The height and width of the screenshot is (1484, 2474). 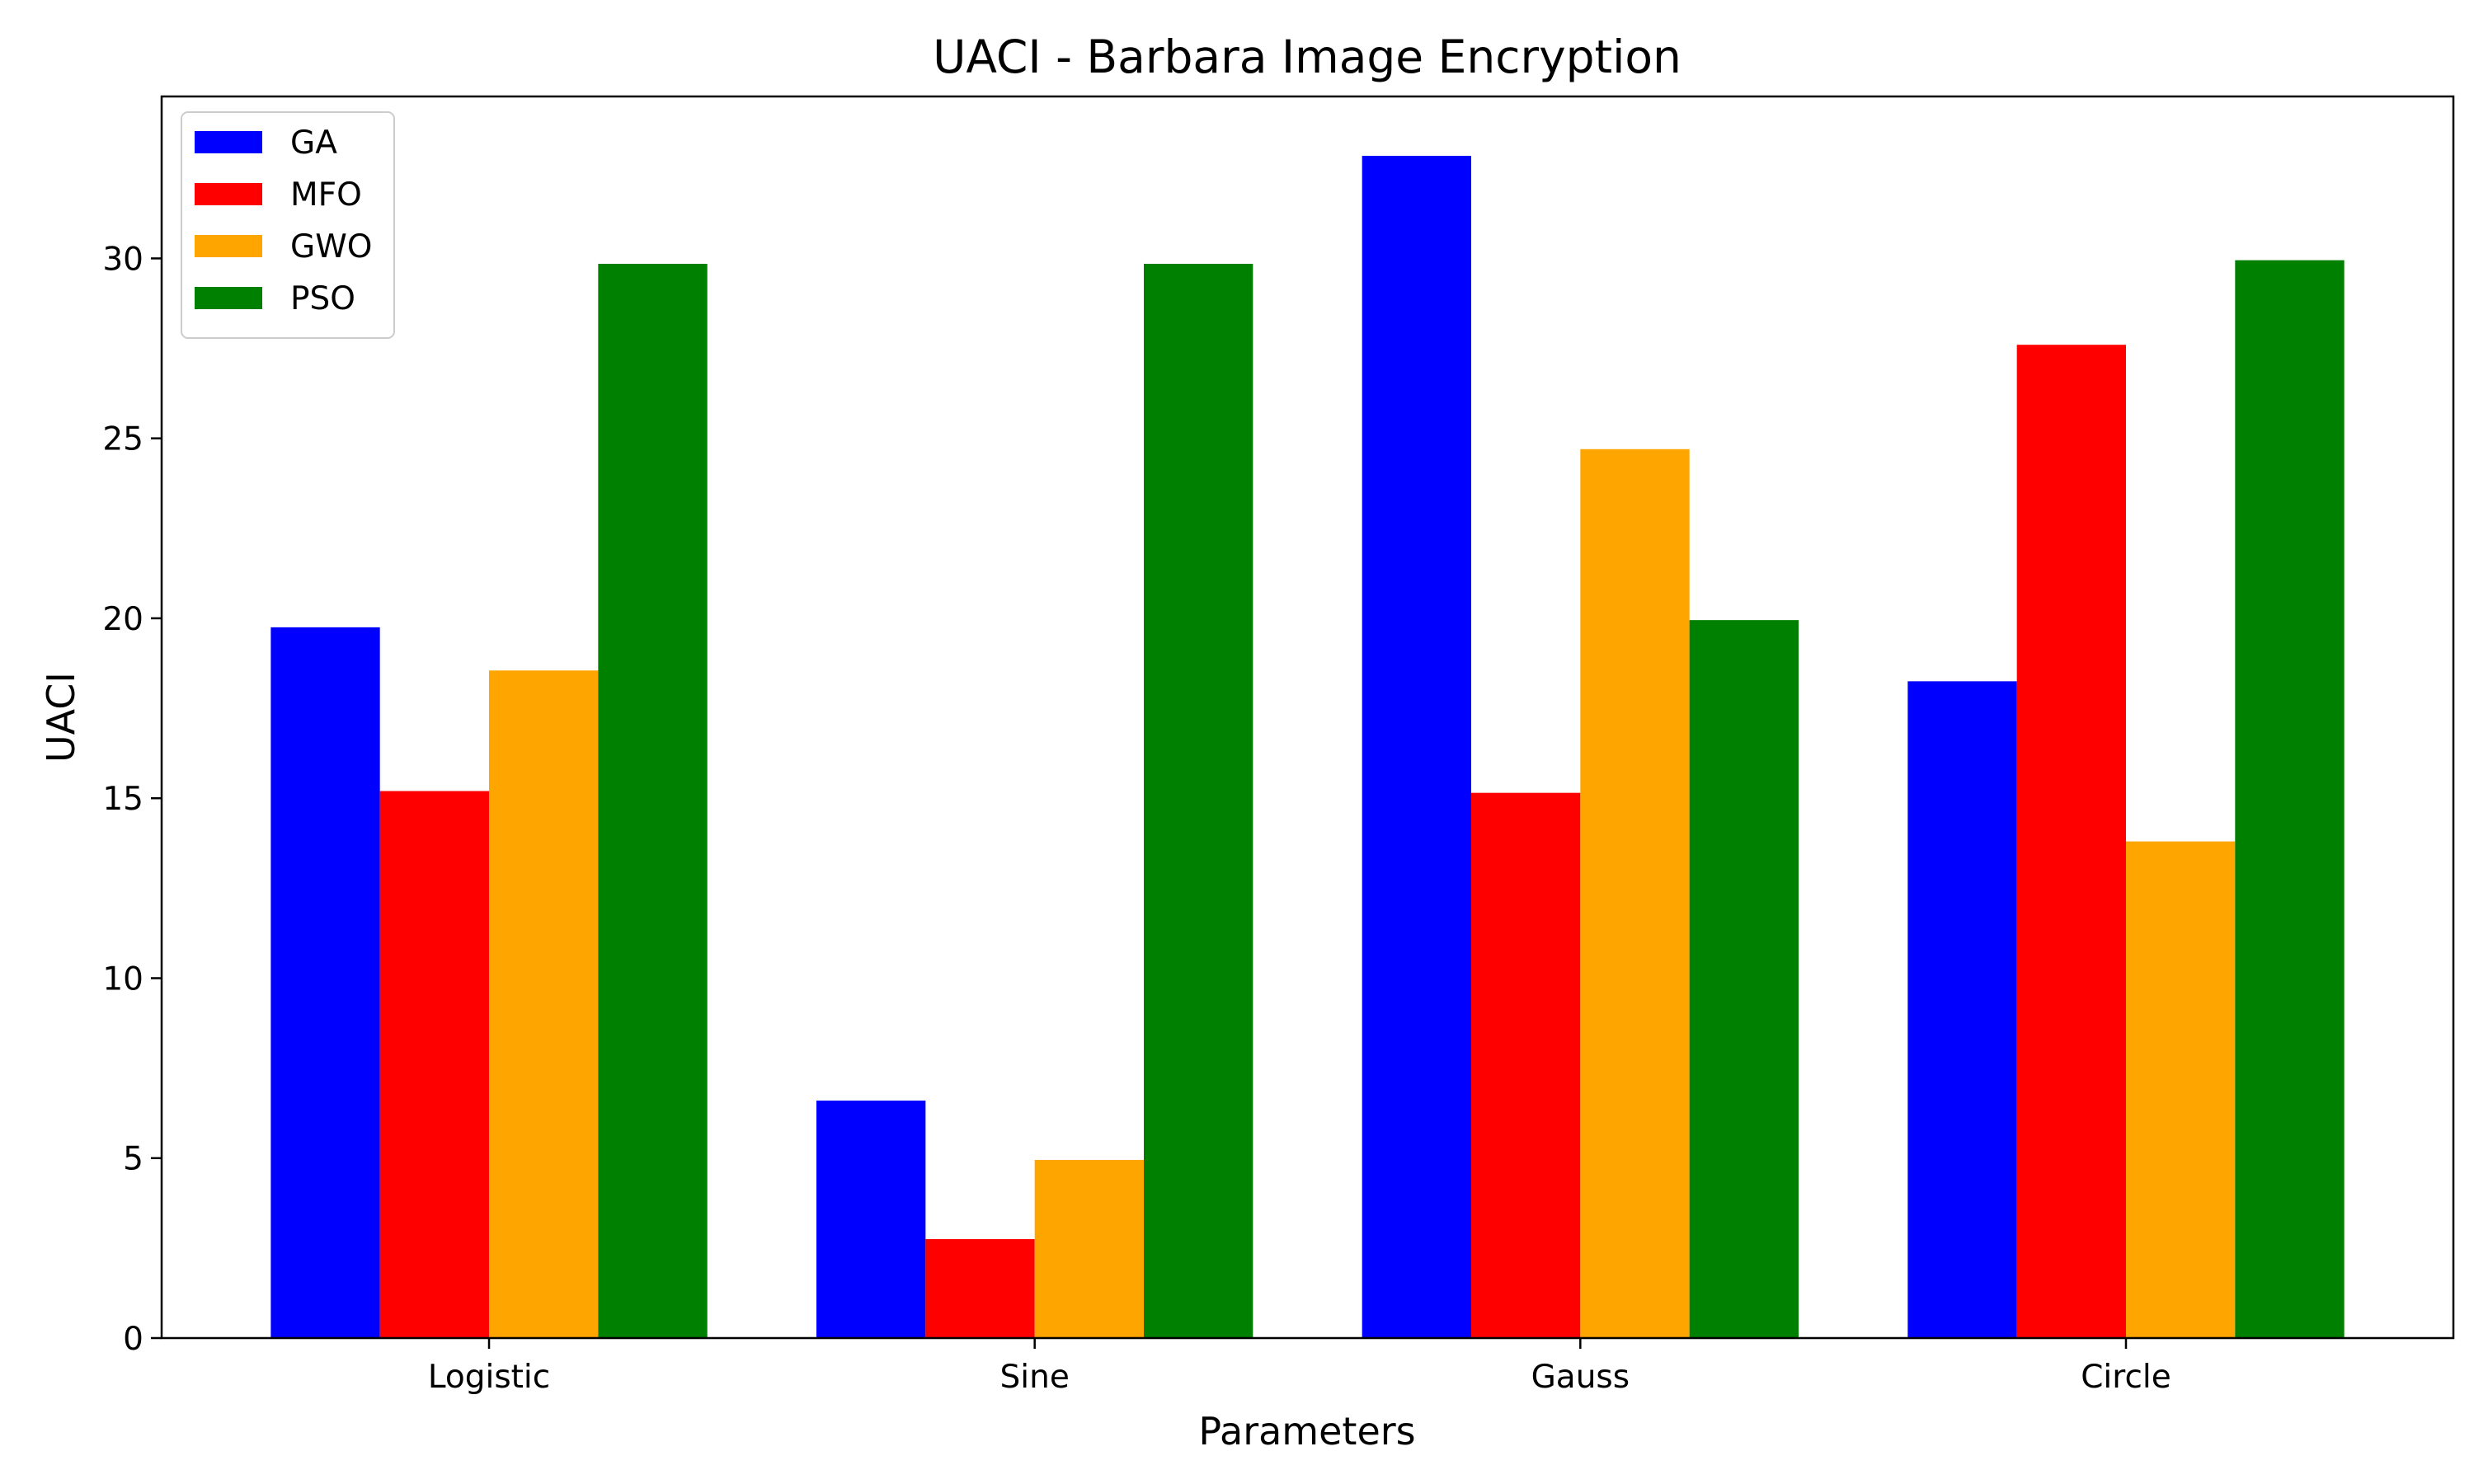 I want to click on y-tick-label: 0, so click(x=133, y=1339).